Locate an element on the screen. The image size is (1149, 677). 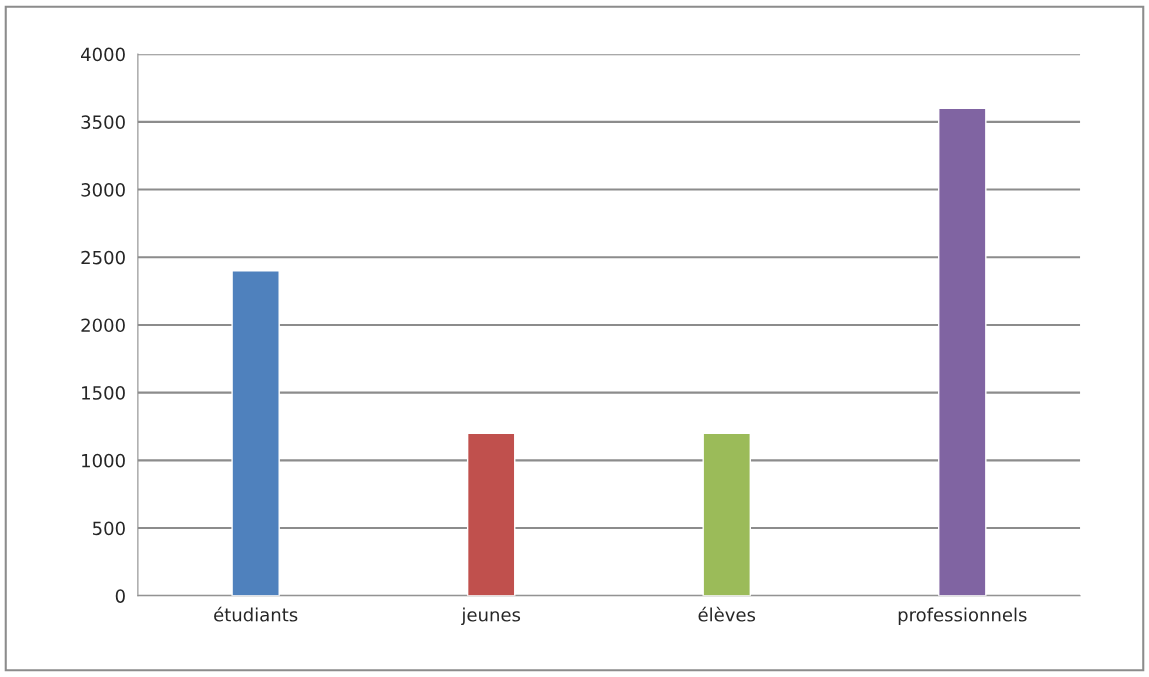
x-tick-label: élèves is located at coordinates (727, 614).